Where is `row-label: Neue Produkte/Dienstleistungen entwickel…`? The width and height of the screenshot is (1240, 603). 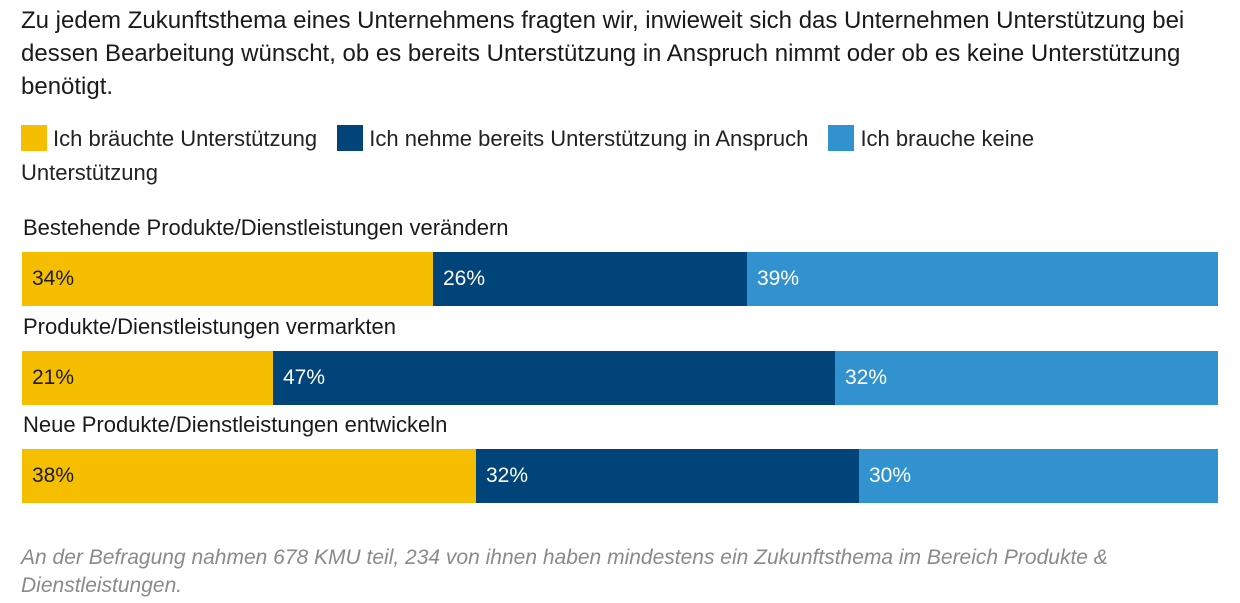
row-label: Neue Produkte/Dienstleistungen entwickel… is located at coordinates (235, 424).